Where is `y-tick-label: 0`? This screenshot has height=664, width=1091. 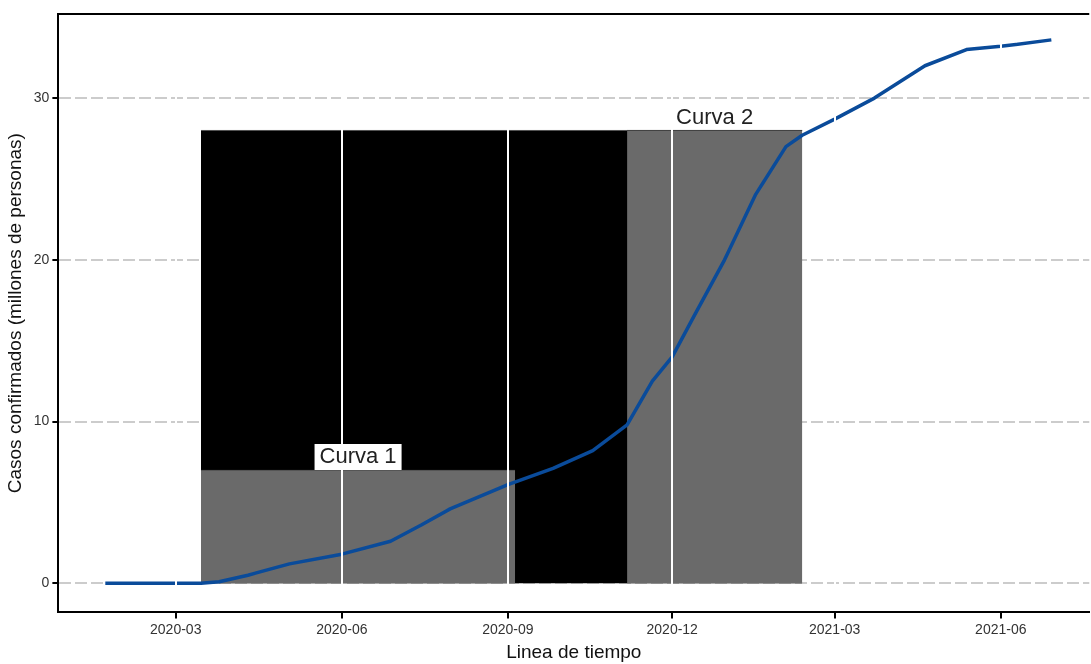 y-tick-label: 0 is located at coordinates (45, 582).